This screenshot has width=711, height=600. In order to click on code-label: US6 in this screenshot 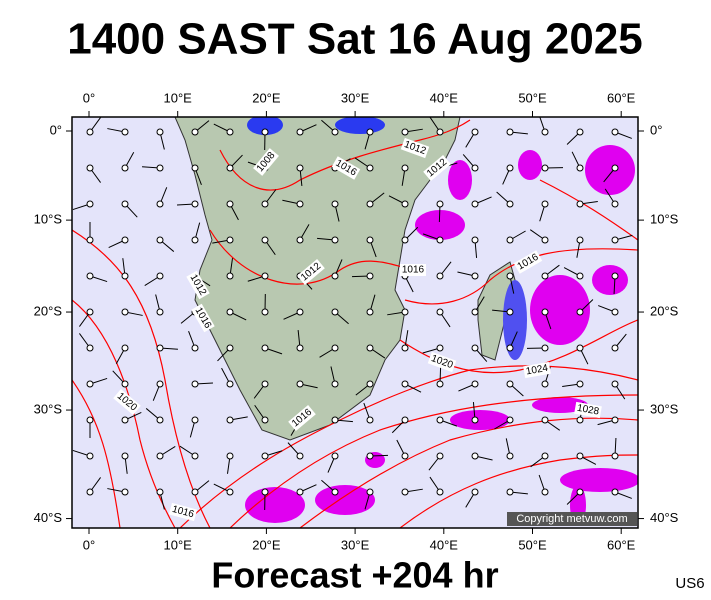, I will do `click(689, 583)`.